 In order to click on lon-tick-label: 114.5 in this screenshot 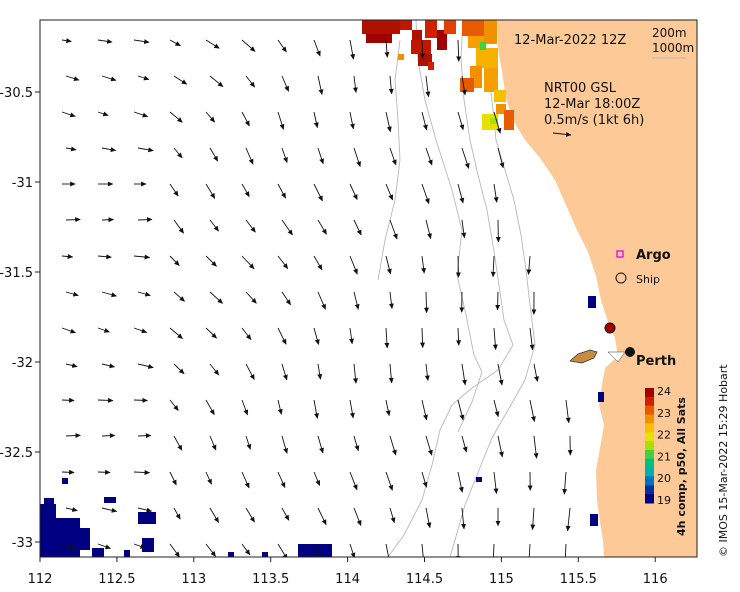, I will do `click(424, 579)`.